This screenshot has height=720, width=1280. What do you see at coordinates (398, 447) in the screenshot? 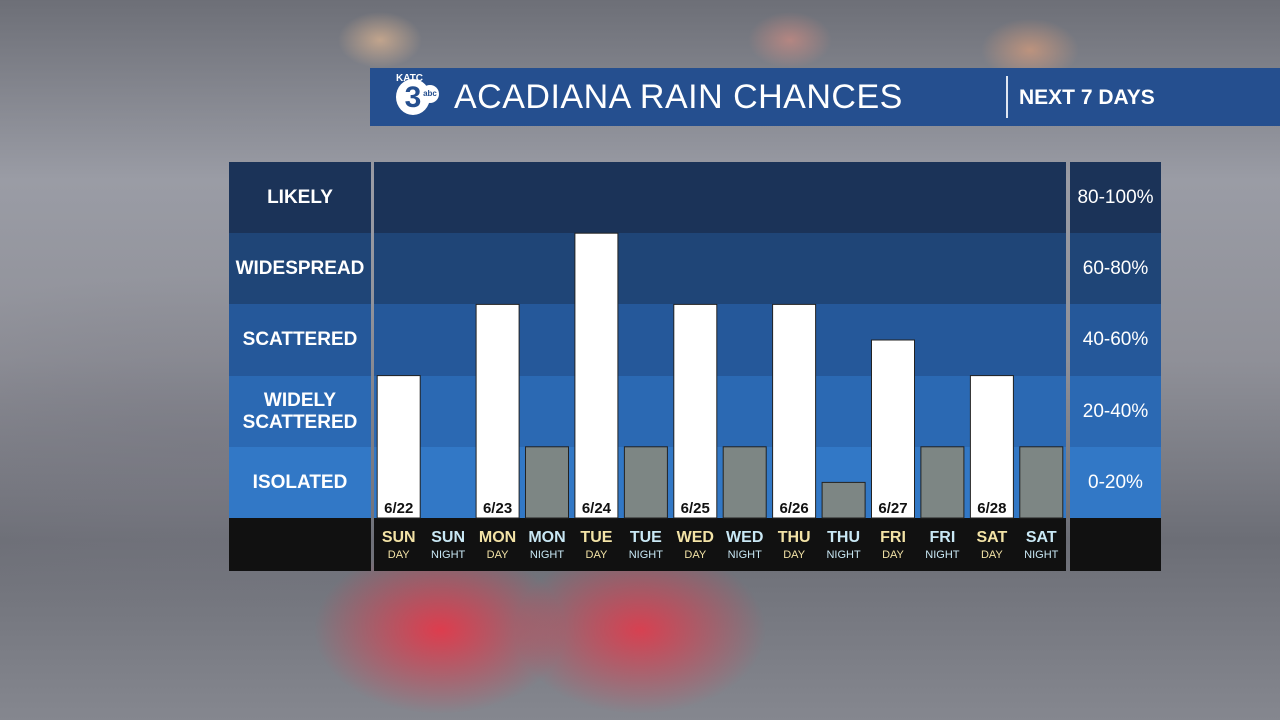
I see `bar-sun-day` at bounding box center [398, 447].